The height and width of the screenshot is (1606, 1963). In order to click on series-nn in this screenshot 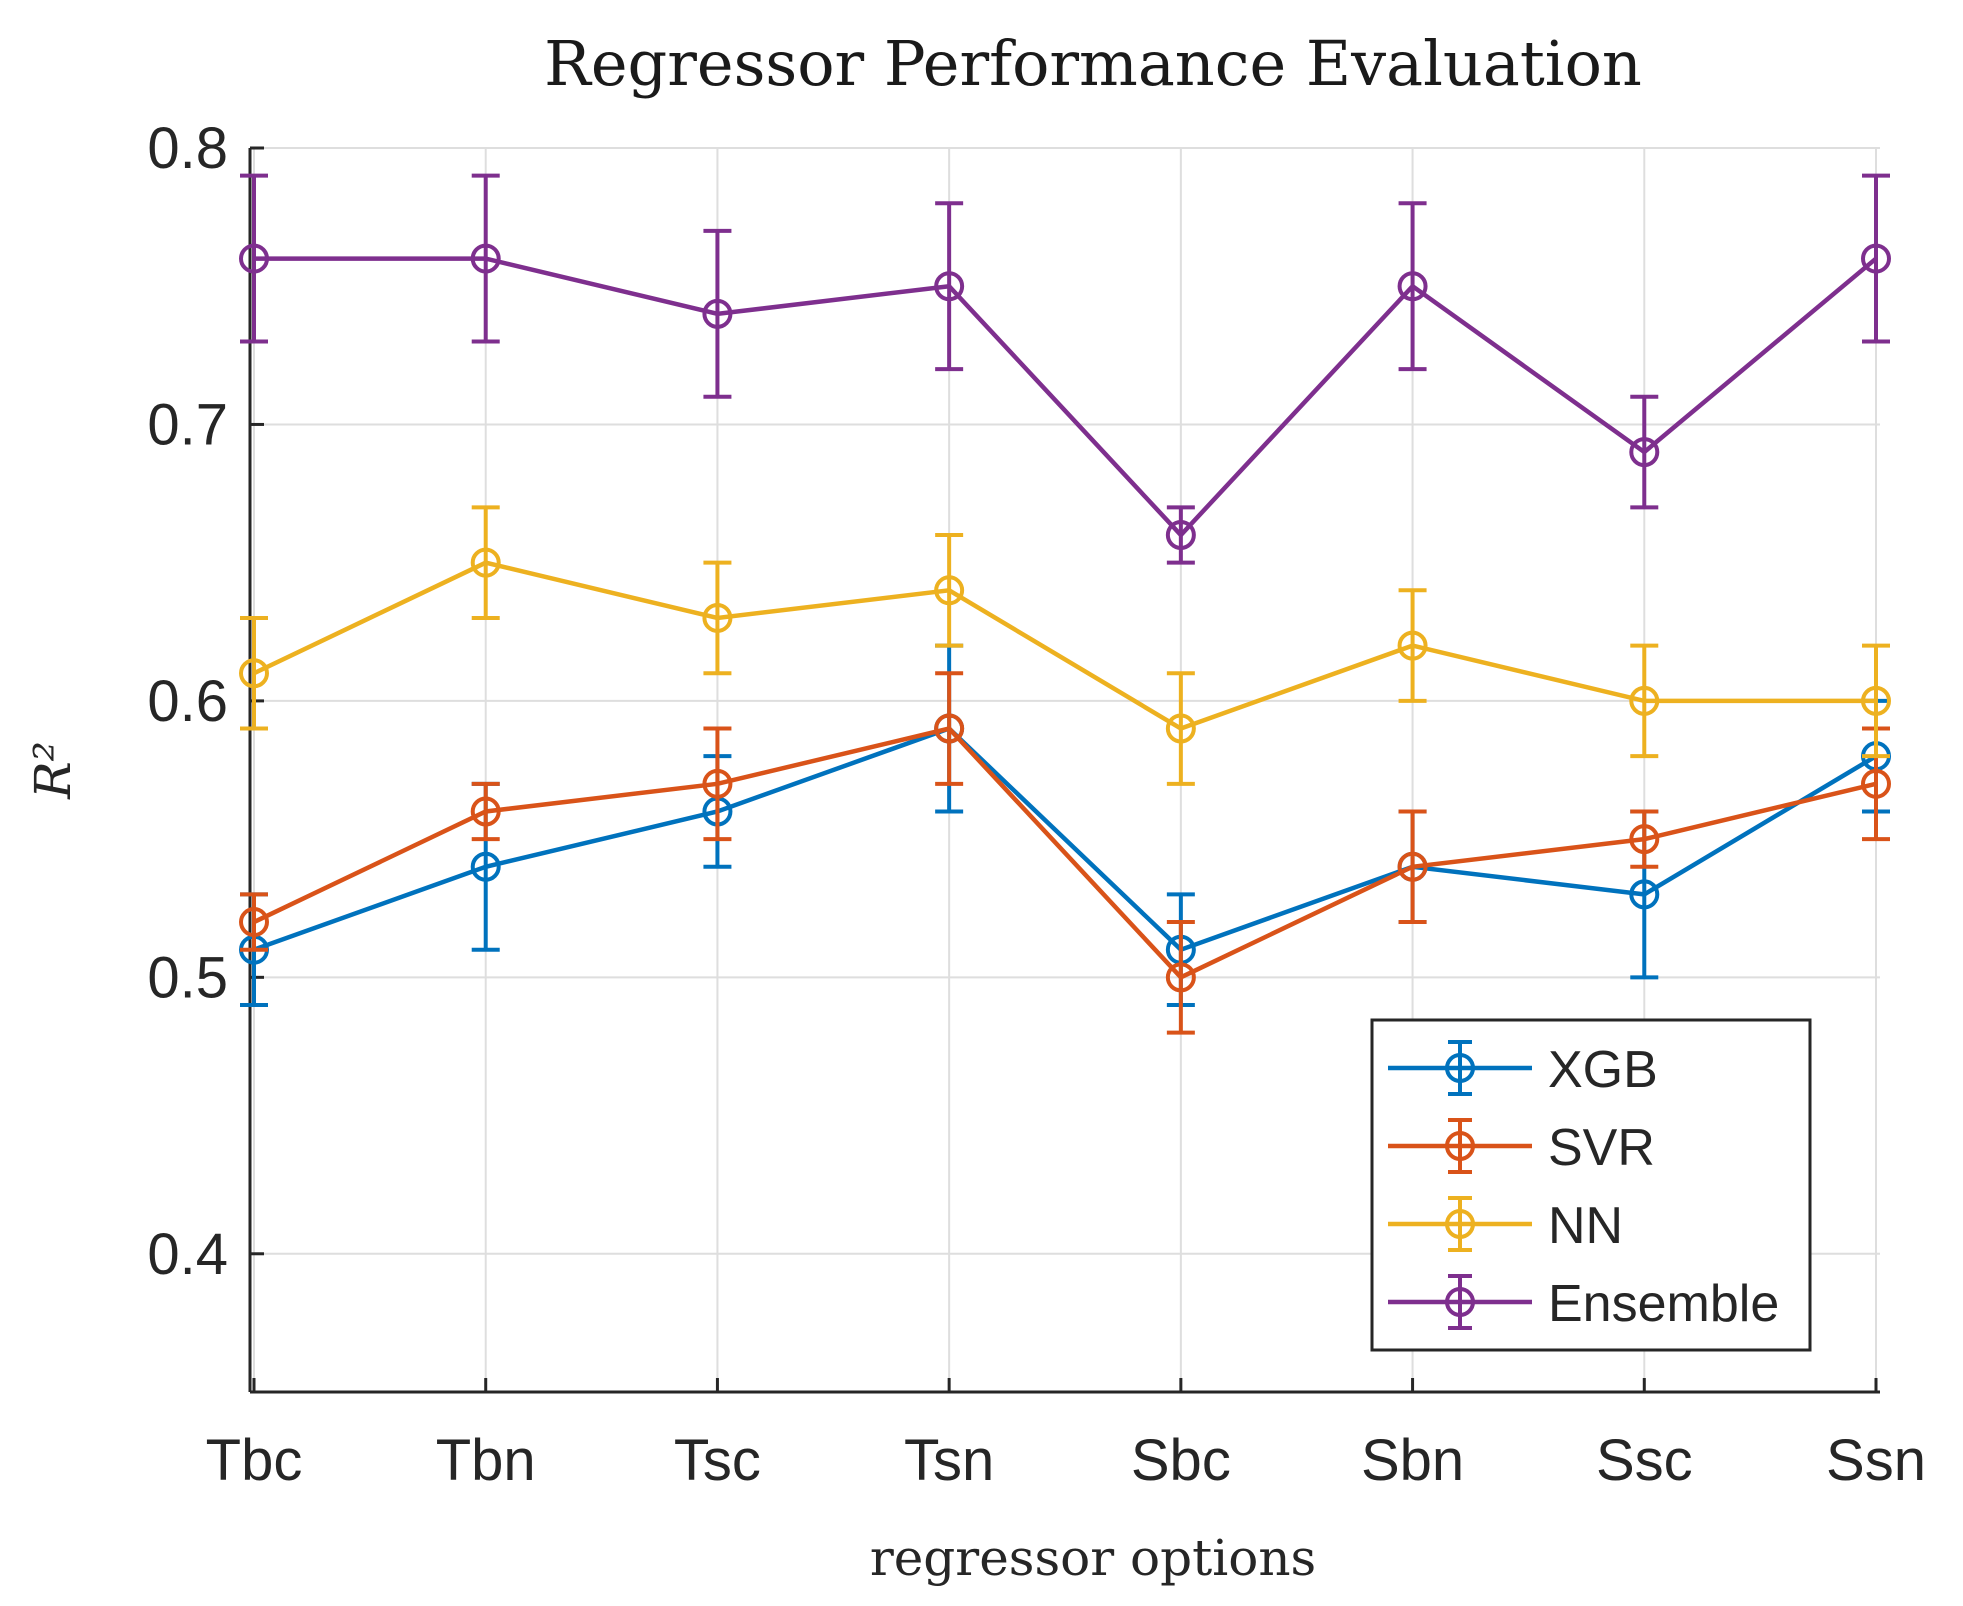, I will do `click(1065, 645)`.